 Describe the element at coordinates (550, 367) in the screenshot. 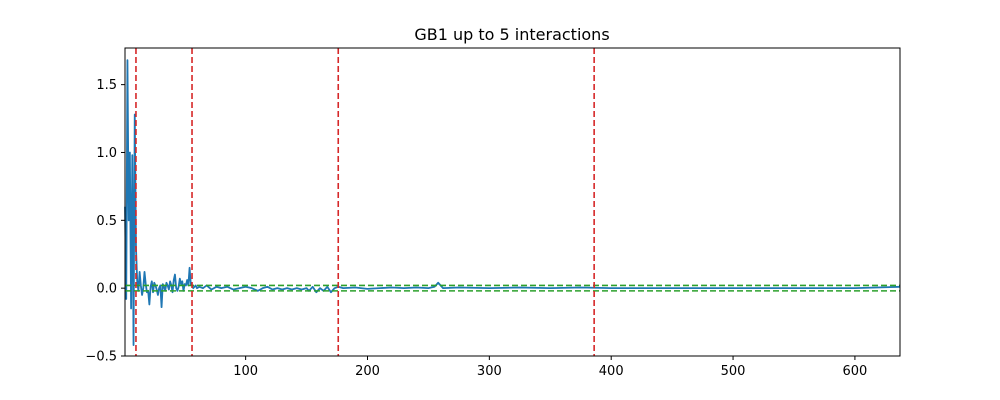

I see `x-axis: 100 200 300 400 500 600` at that location.